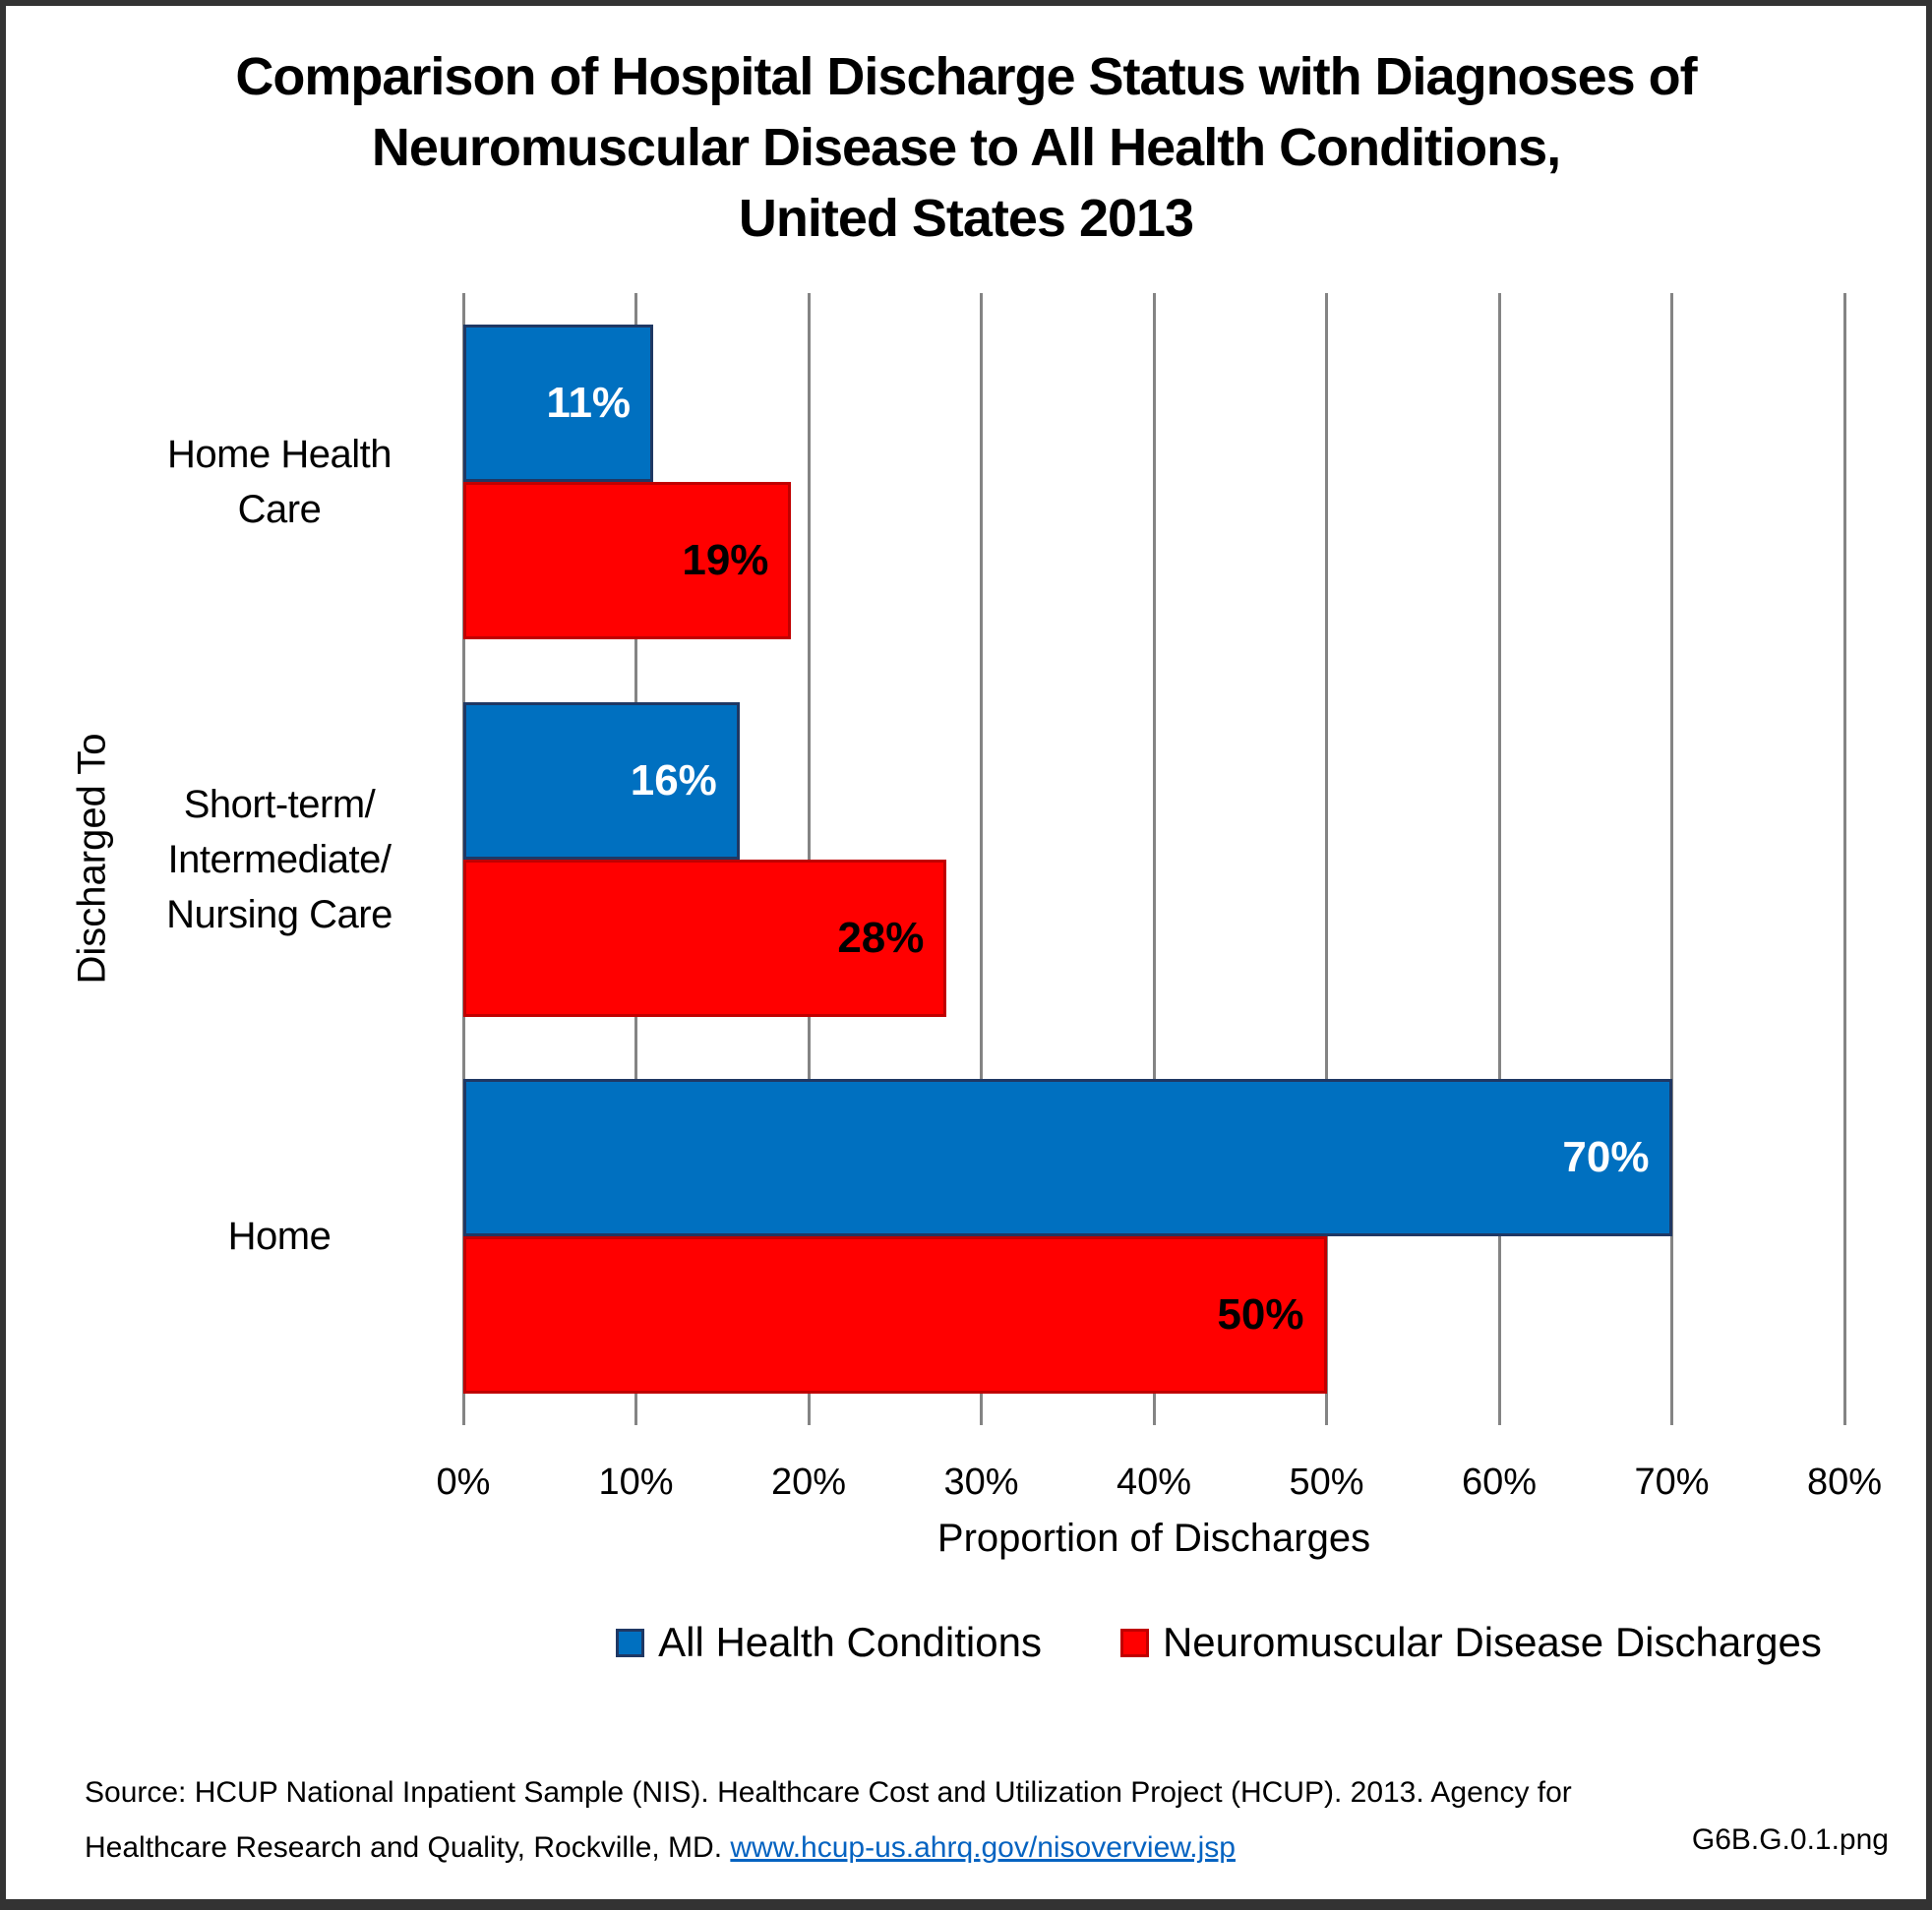 The height and width of the screenshot is (1910, 1932). I want to click on bar-all-health-conditions: 11%, so click(559, 403).